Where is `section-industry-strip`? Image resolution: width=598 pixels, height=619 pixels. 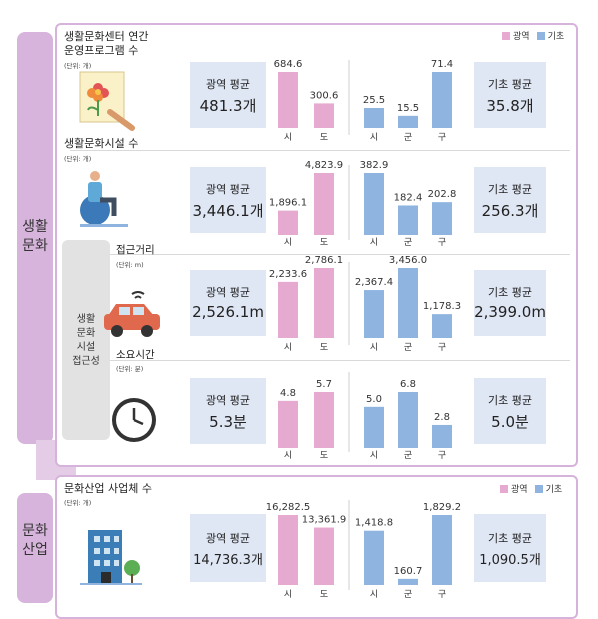
section-industry-strip is located at coordinates (35, 548).